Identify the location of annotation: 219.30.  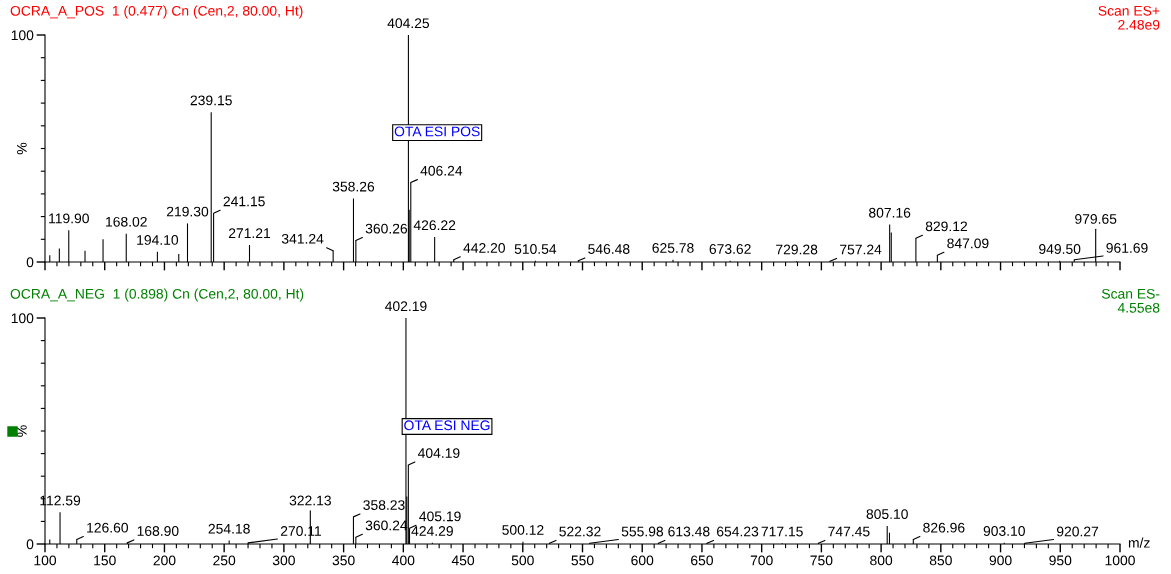
(187, 211).